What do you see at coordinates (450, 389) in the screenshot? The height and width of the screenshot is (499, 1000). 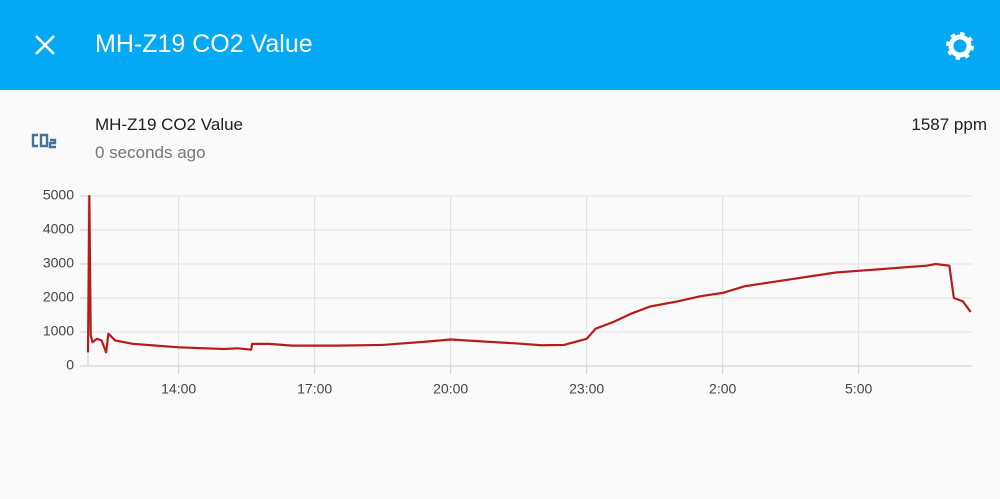 I see `x-tick-label: 20:00` at bounding box center [450, 389].